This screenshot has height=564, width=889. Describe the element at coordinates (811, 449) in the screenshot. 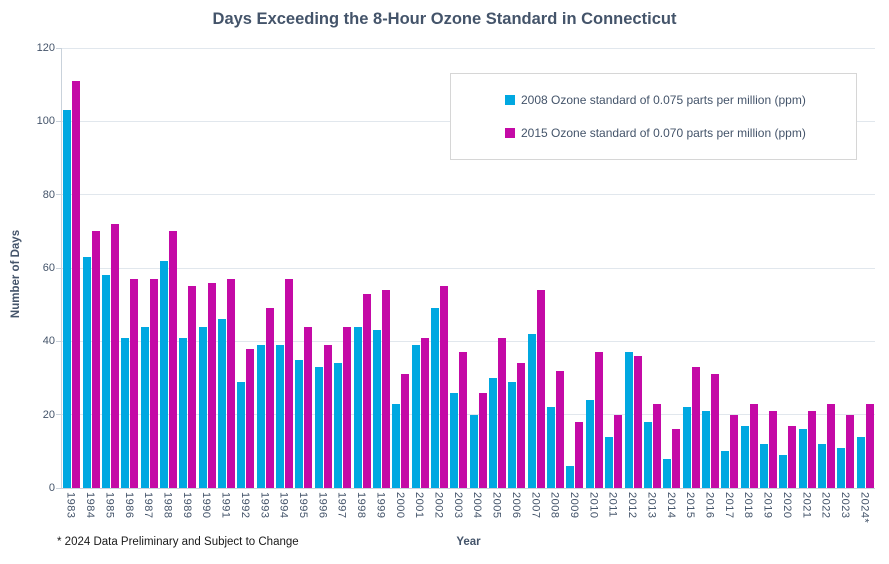

I see `bar-2021-series2` at that location.